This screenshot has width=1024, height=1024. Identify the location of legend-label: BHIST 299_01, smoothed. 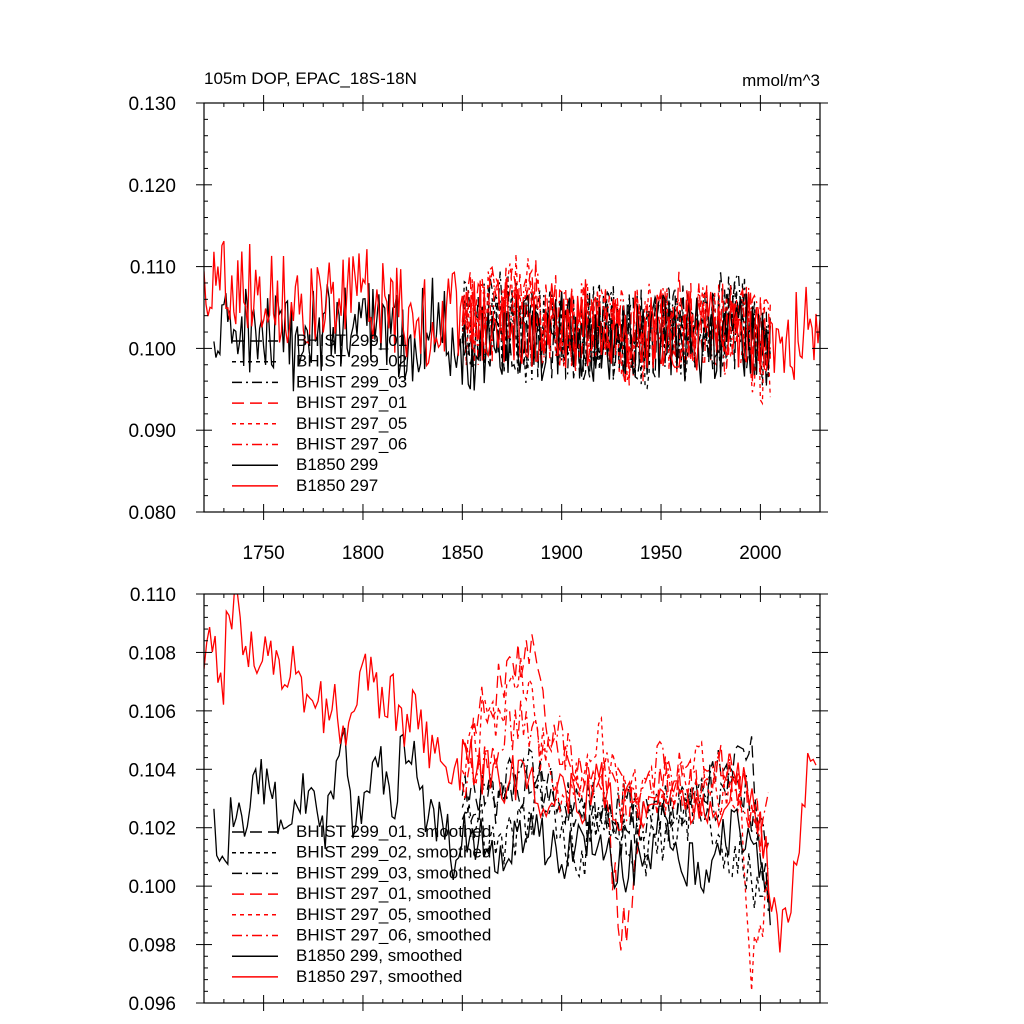
(393, 831).